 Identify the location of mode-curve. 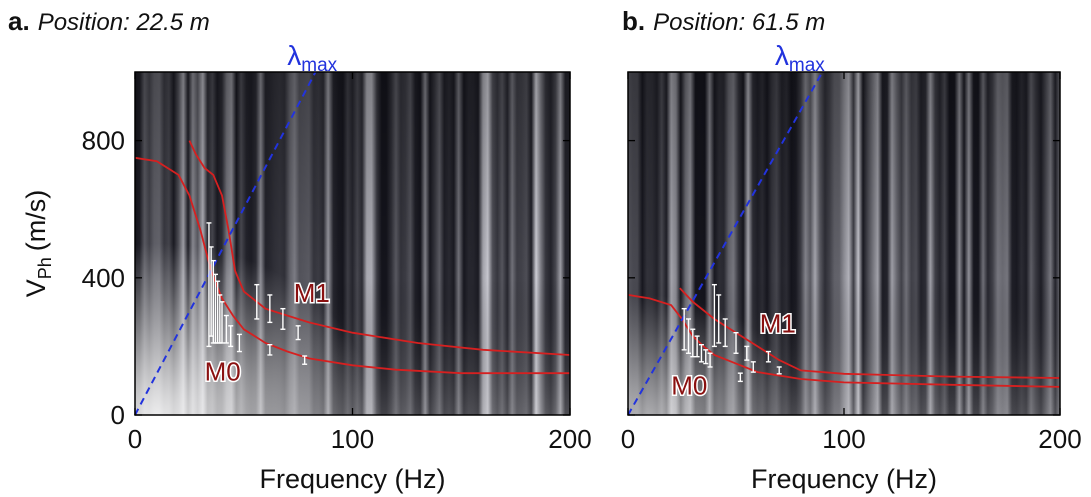
(844, 341).